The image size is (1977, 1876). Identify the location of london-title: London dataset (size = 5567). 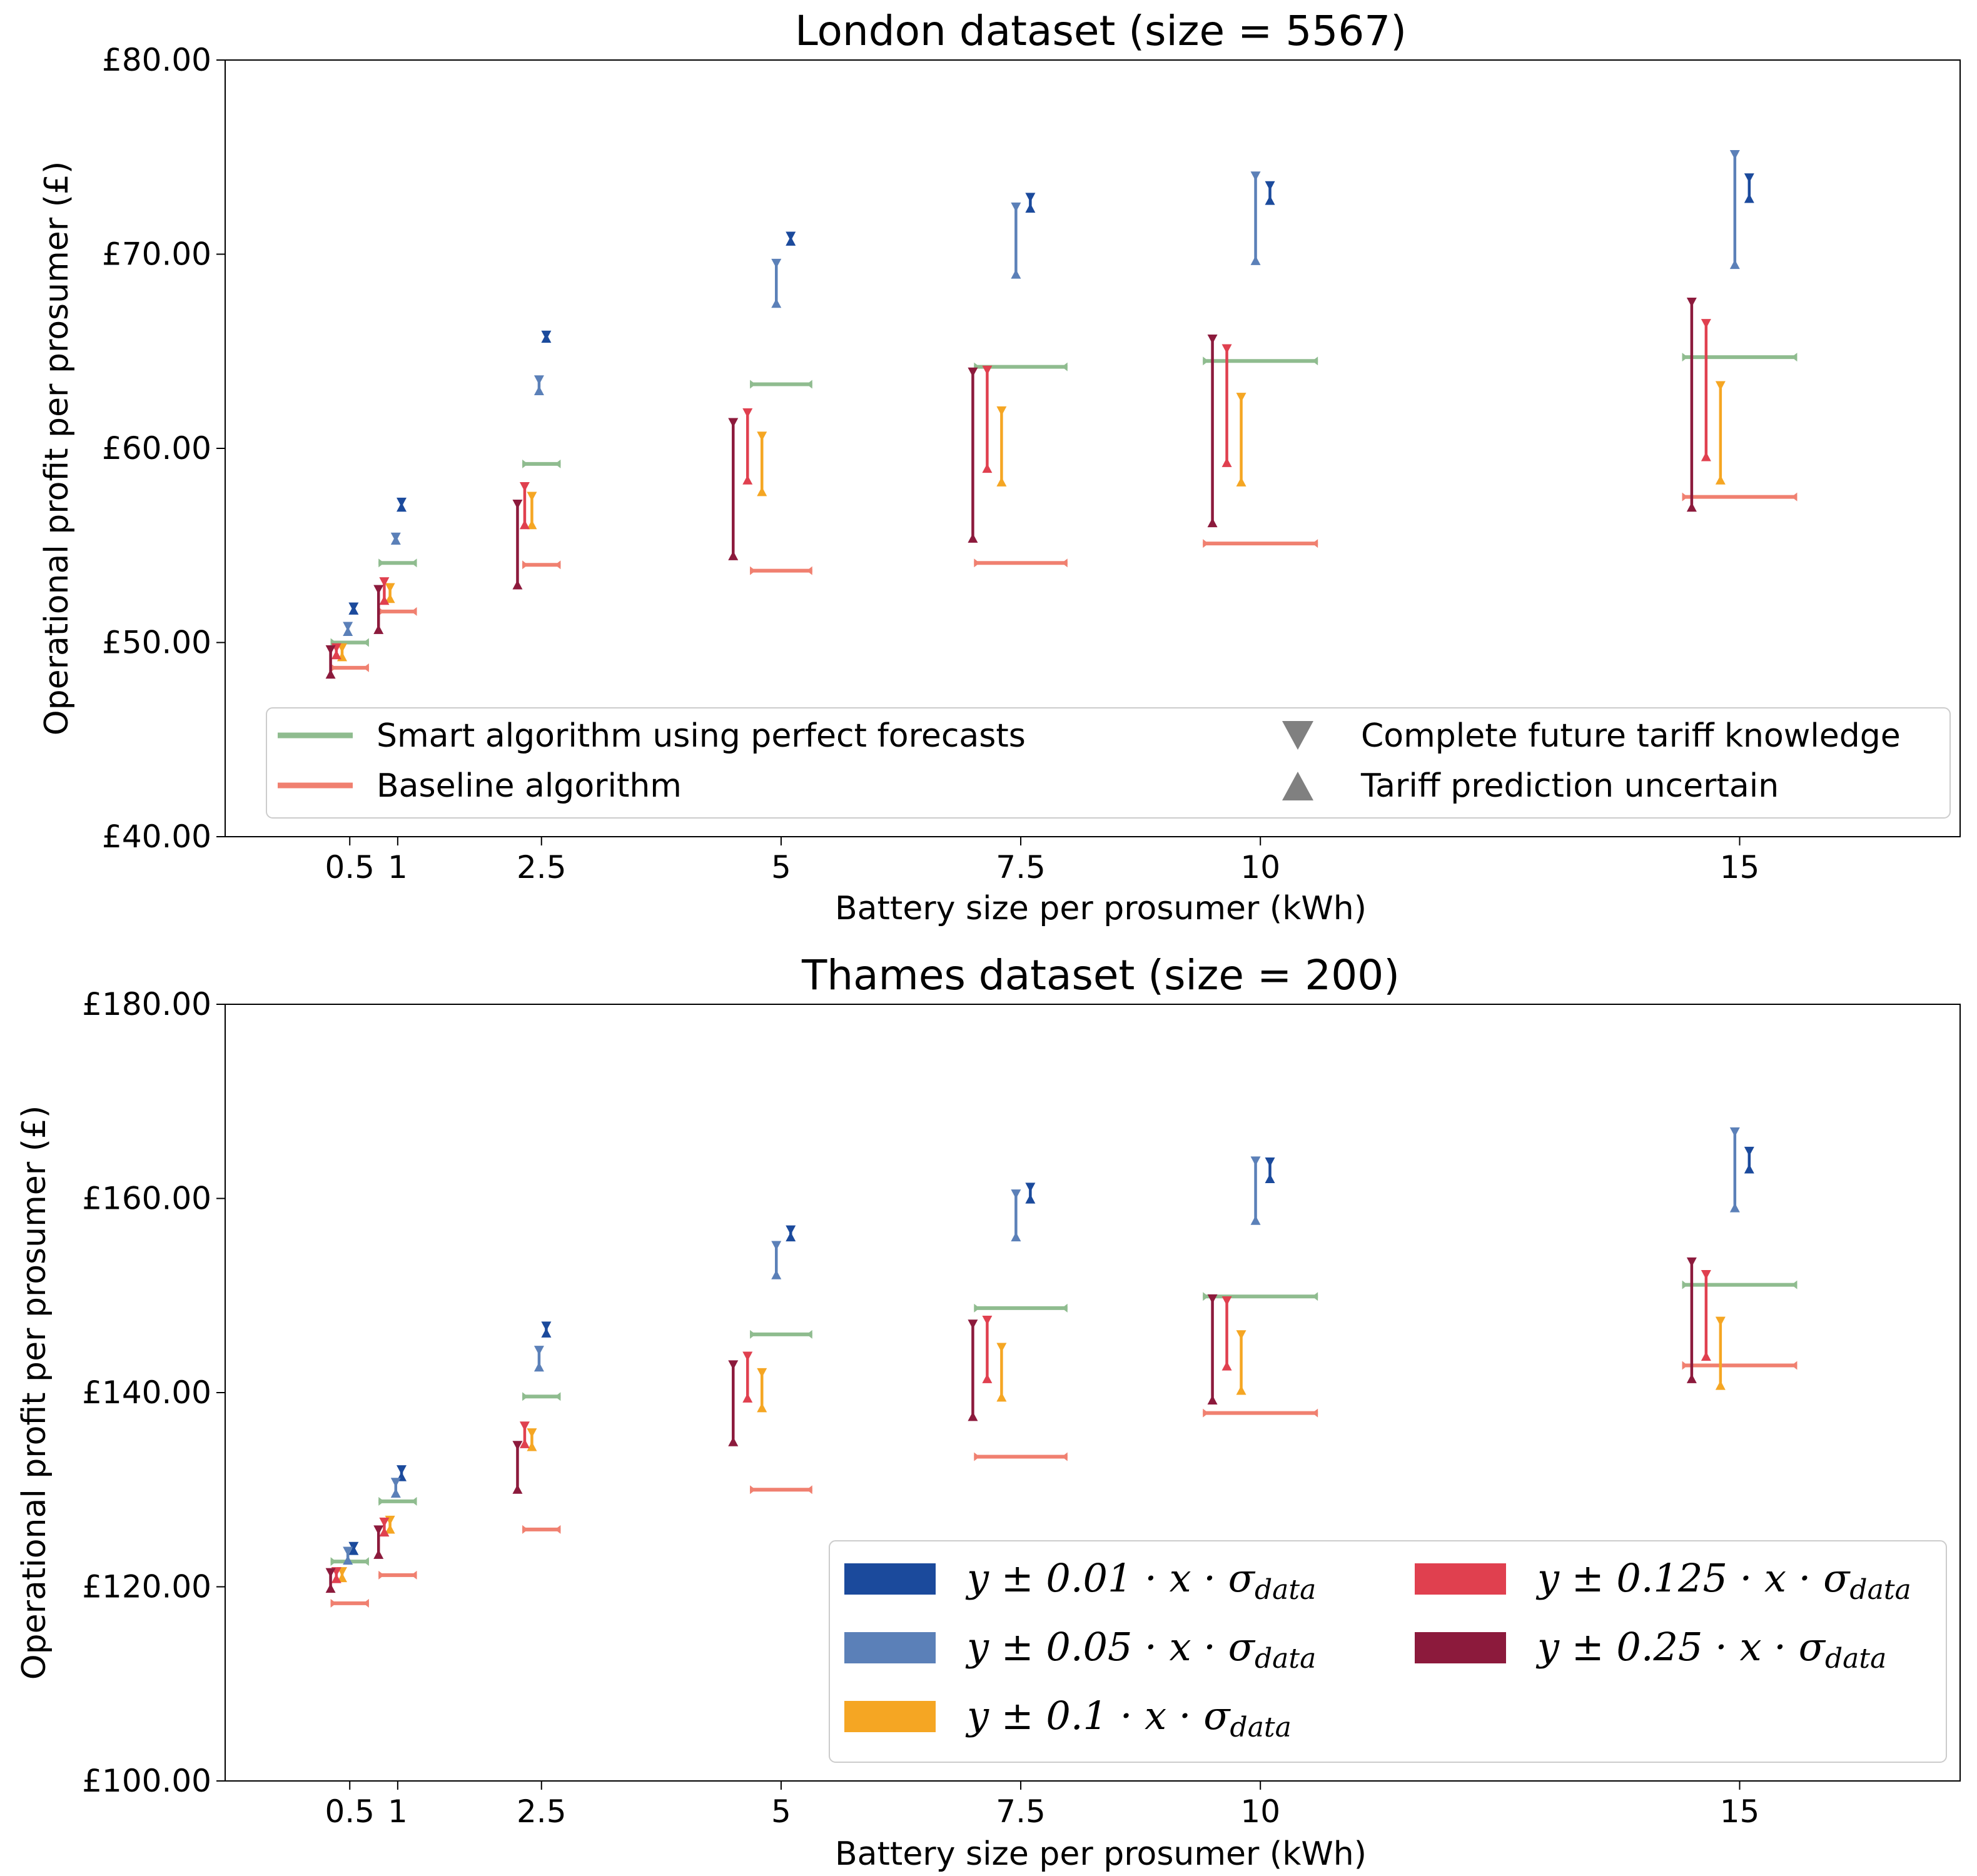
(1101, 31).